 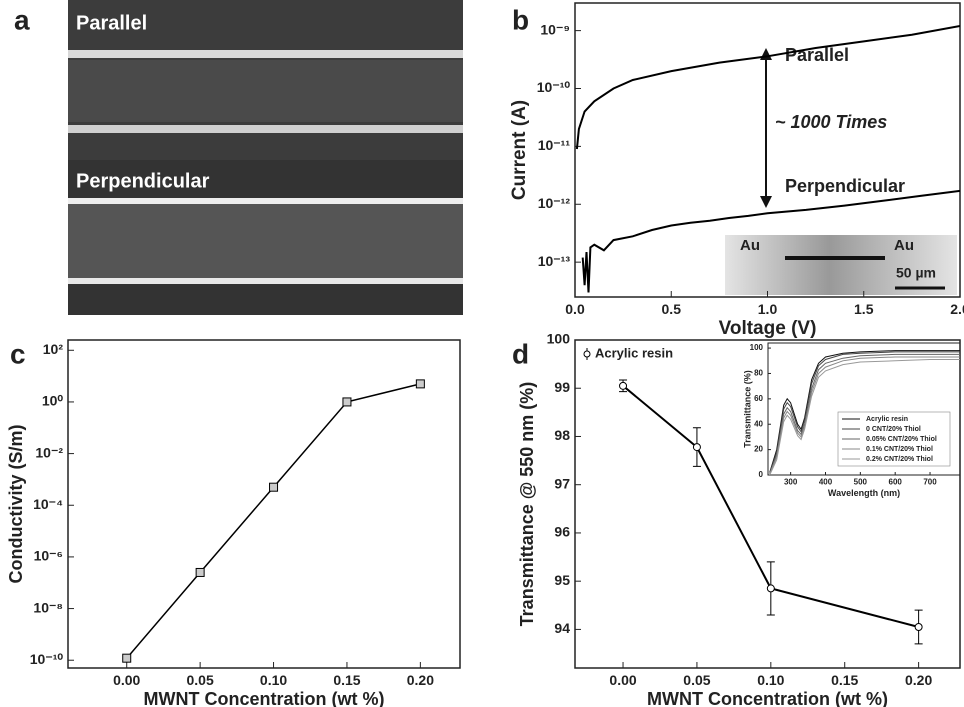 I want to click on legend-label: 0.2% CNT/20% Thiol, so click(x=899, y=459).